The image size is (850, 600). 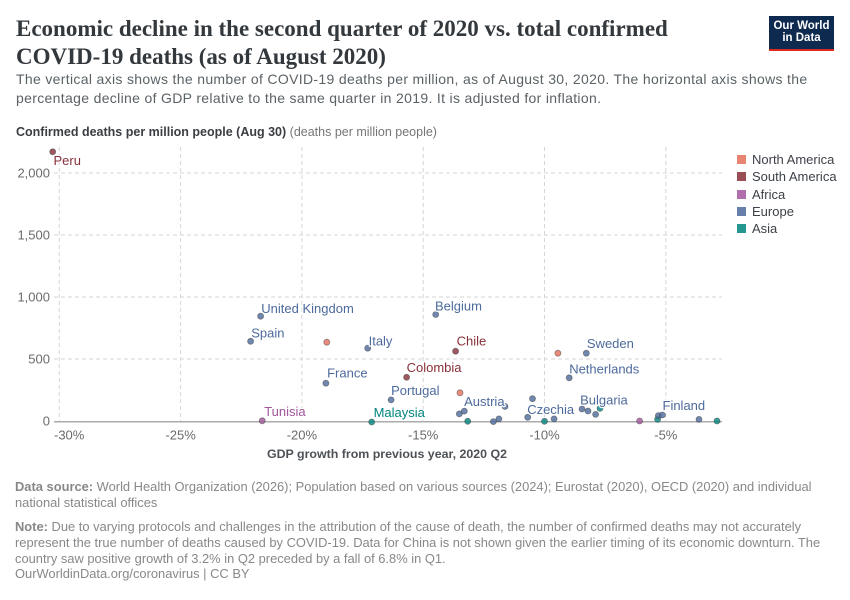 What do you see at coordinates (684, 405) in the screenshot?
I see `svg-text: Finland` at bounding box center [684, 405].